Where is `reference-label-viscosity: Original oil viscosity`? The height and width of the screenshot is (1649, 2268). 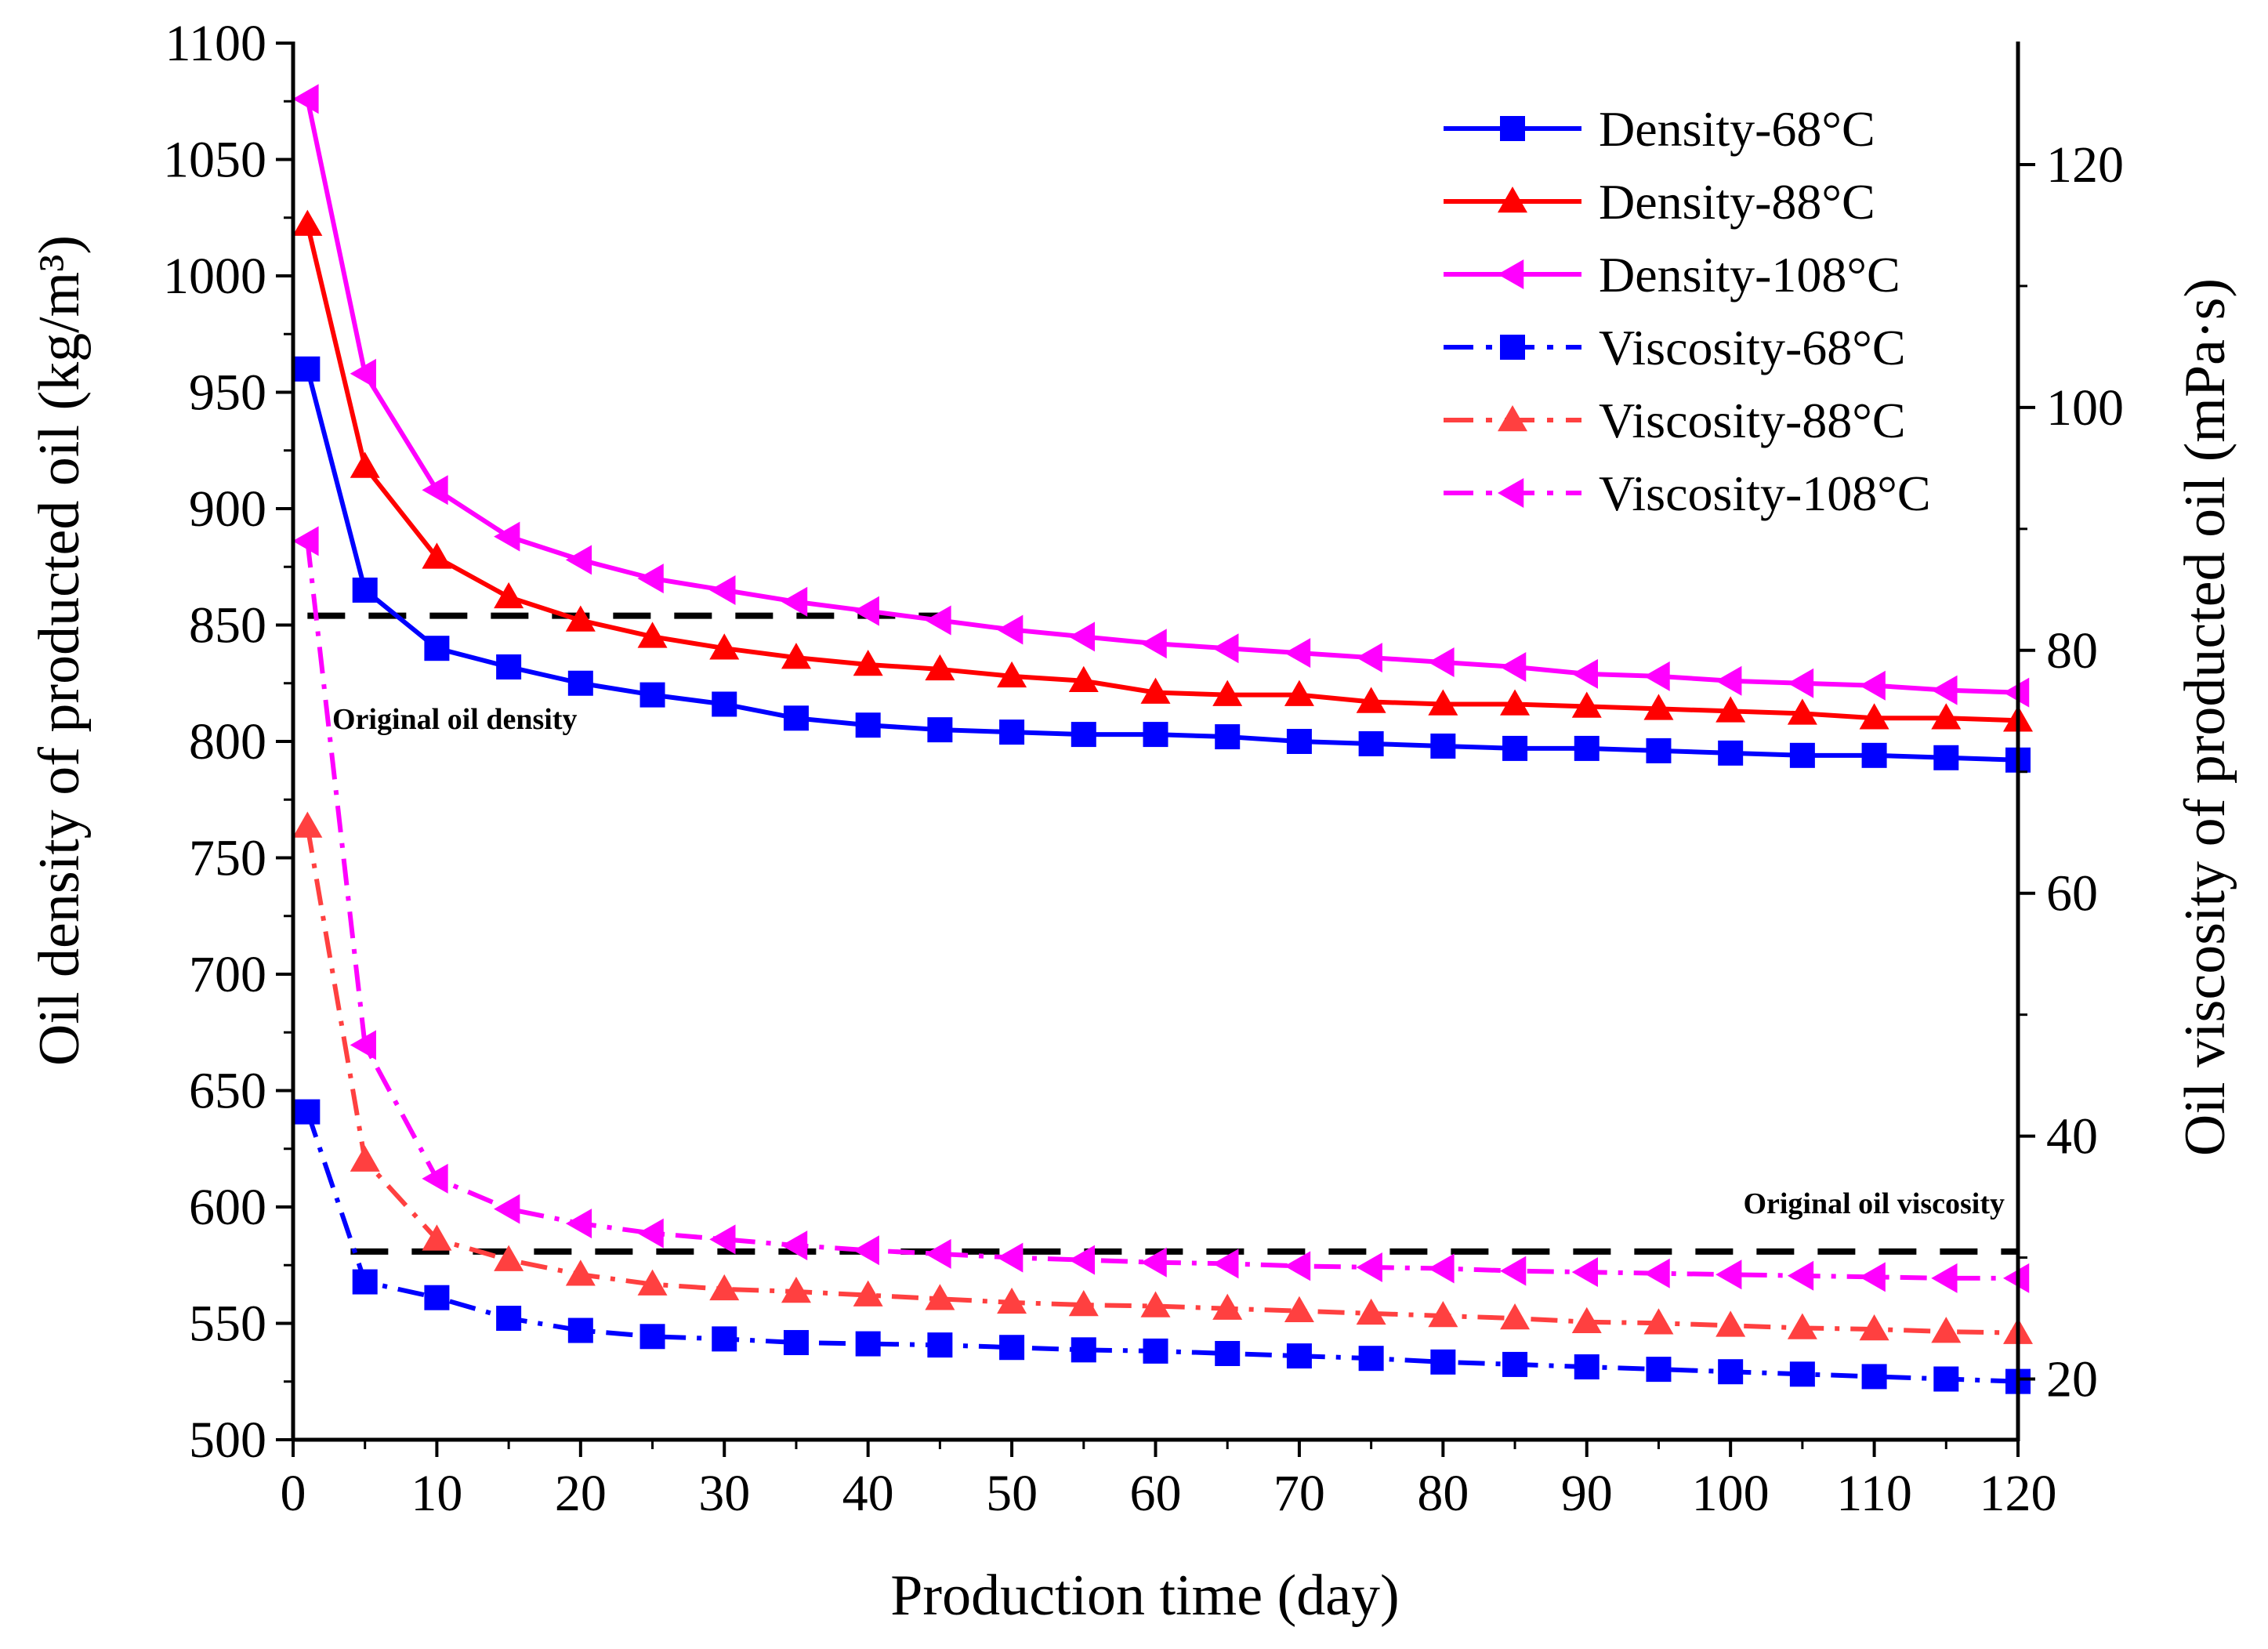
reference-label-viscosity: Original oil viscosity is located at coordinates (1874, 1203).